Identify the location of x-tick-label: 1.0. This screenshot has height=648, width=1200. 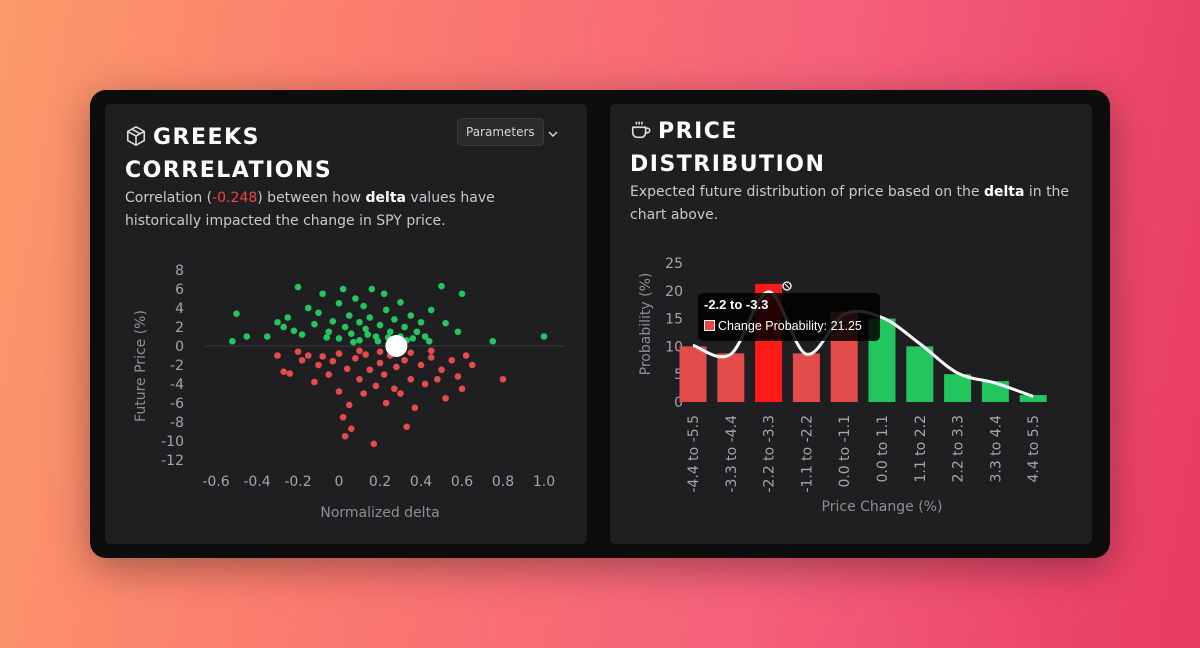
(544, 482).